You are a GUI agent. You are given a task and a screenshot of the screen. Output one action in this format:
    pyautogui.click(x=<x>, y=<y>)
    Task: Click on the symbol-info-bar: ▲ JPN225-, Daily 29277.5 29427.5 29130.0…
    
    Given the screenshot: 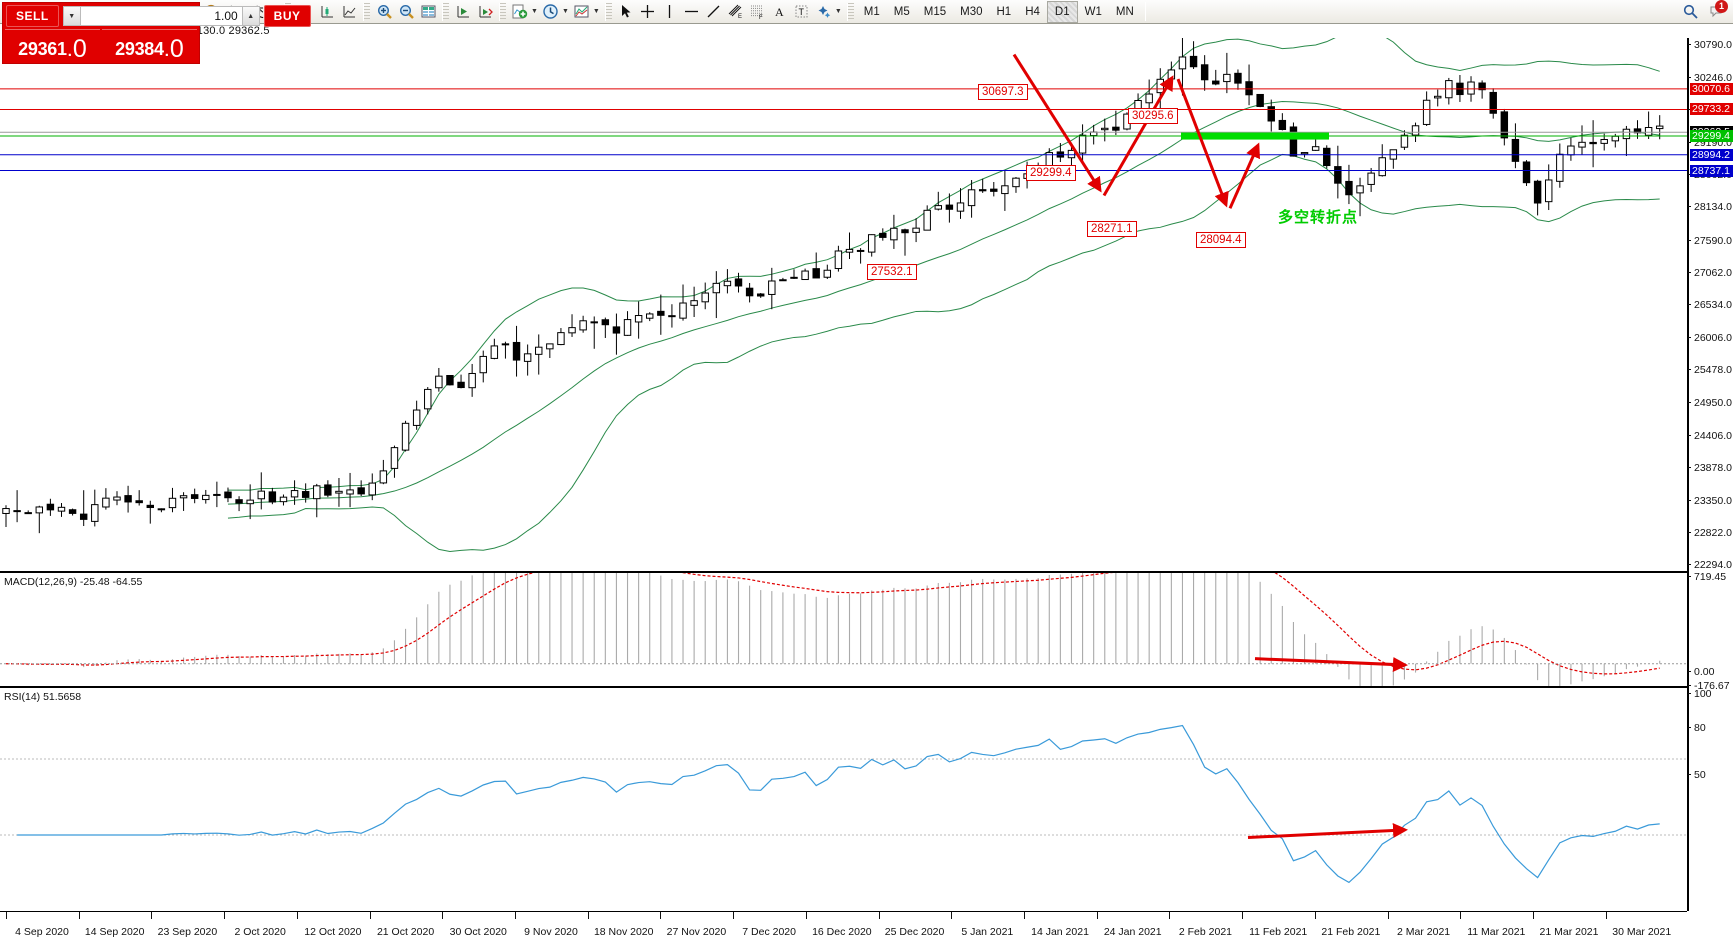 What is the action you would take?
    pyautogui.click(x=866, y=31)
    